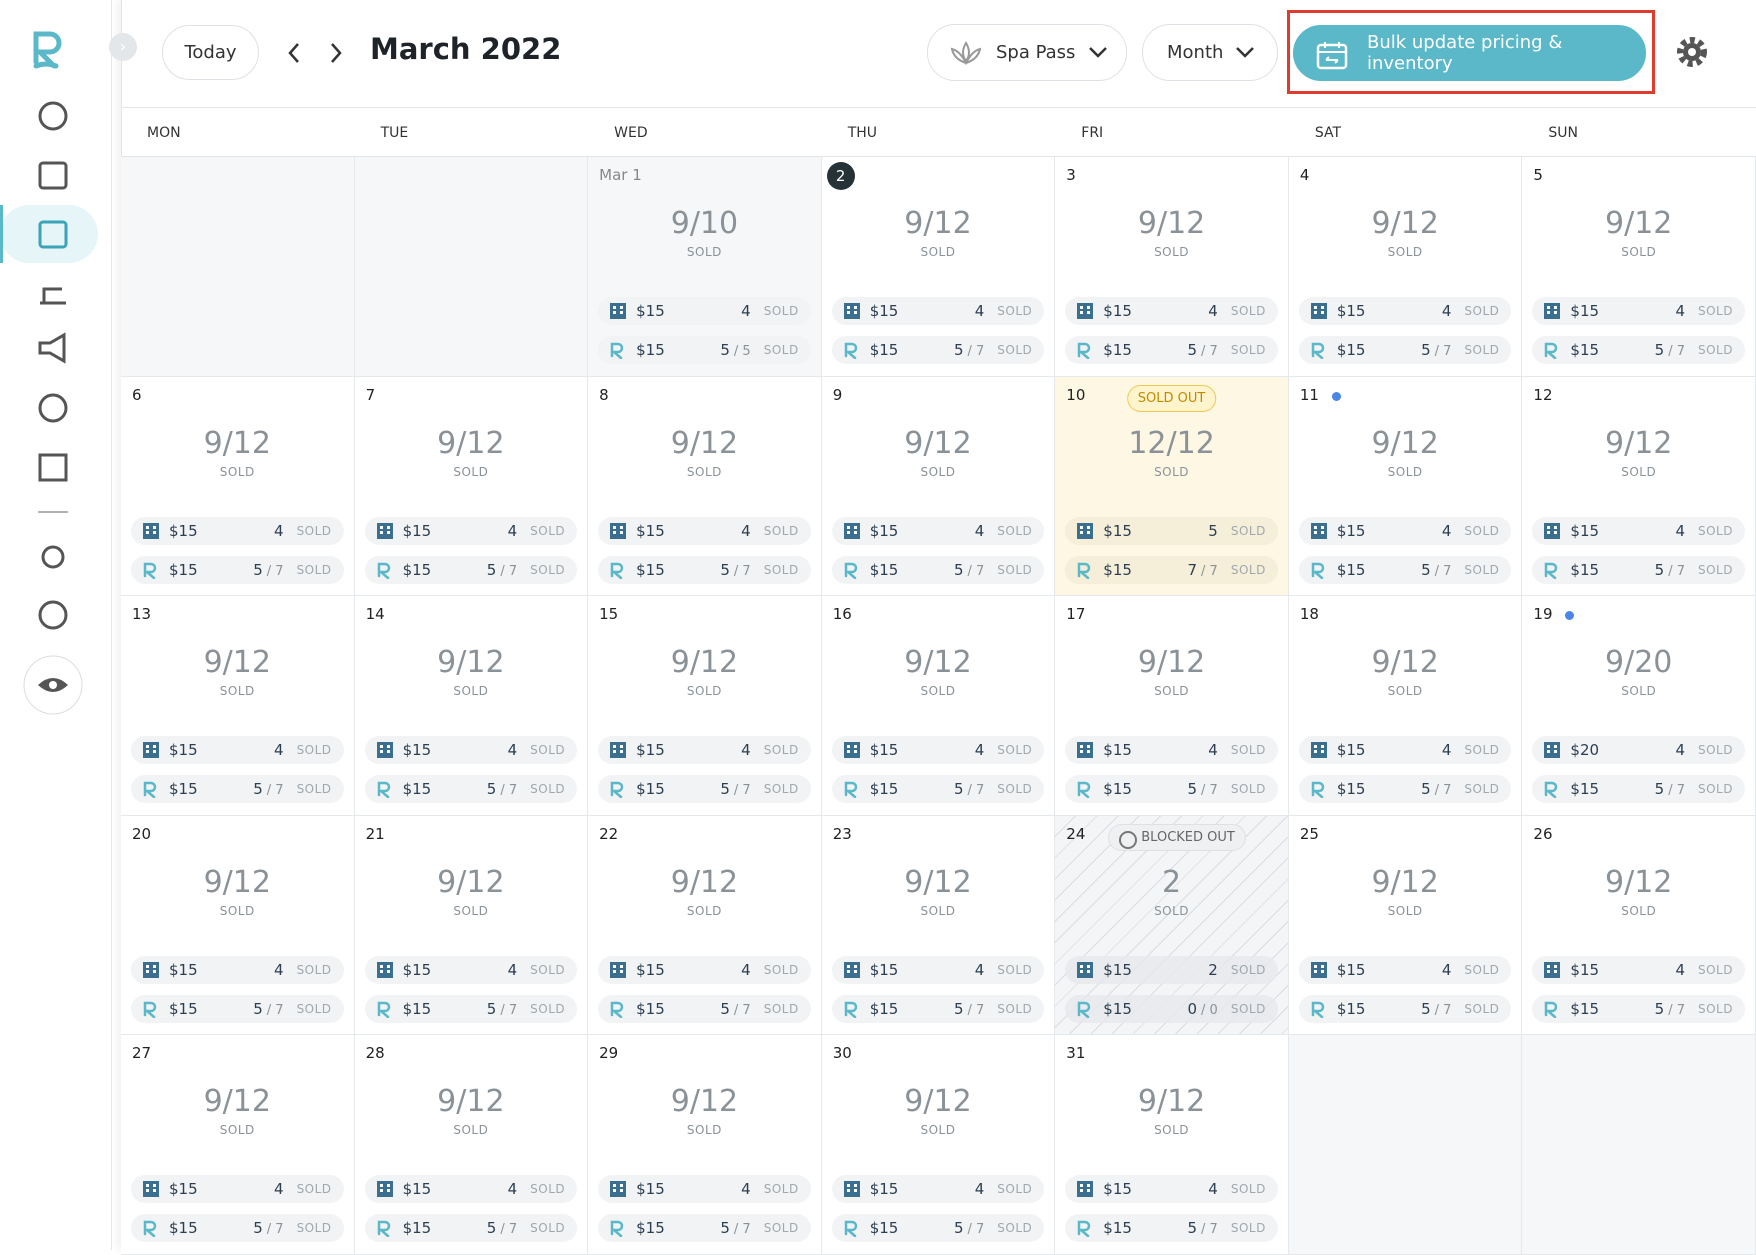 The image size is (1756, 1255). Describe the element at coordinates (53, 467) in the screenshot. I see `nav-reports` at that location.